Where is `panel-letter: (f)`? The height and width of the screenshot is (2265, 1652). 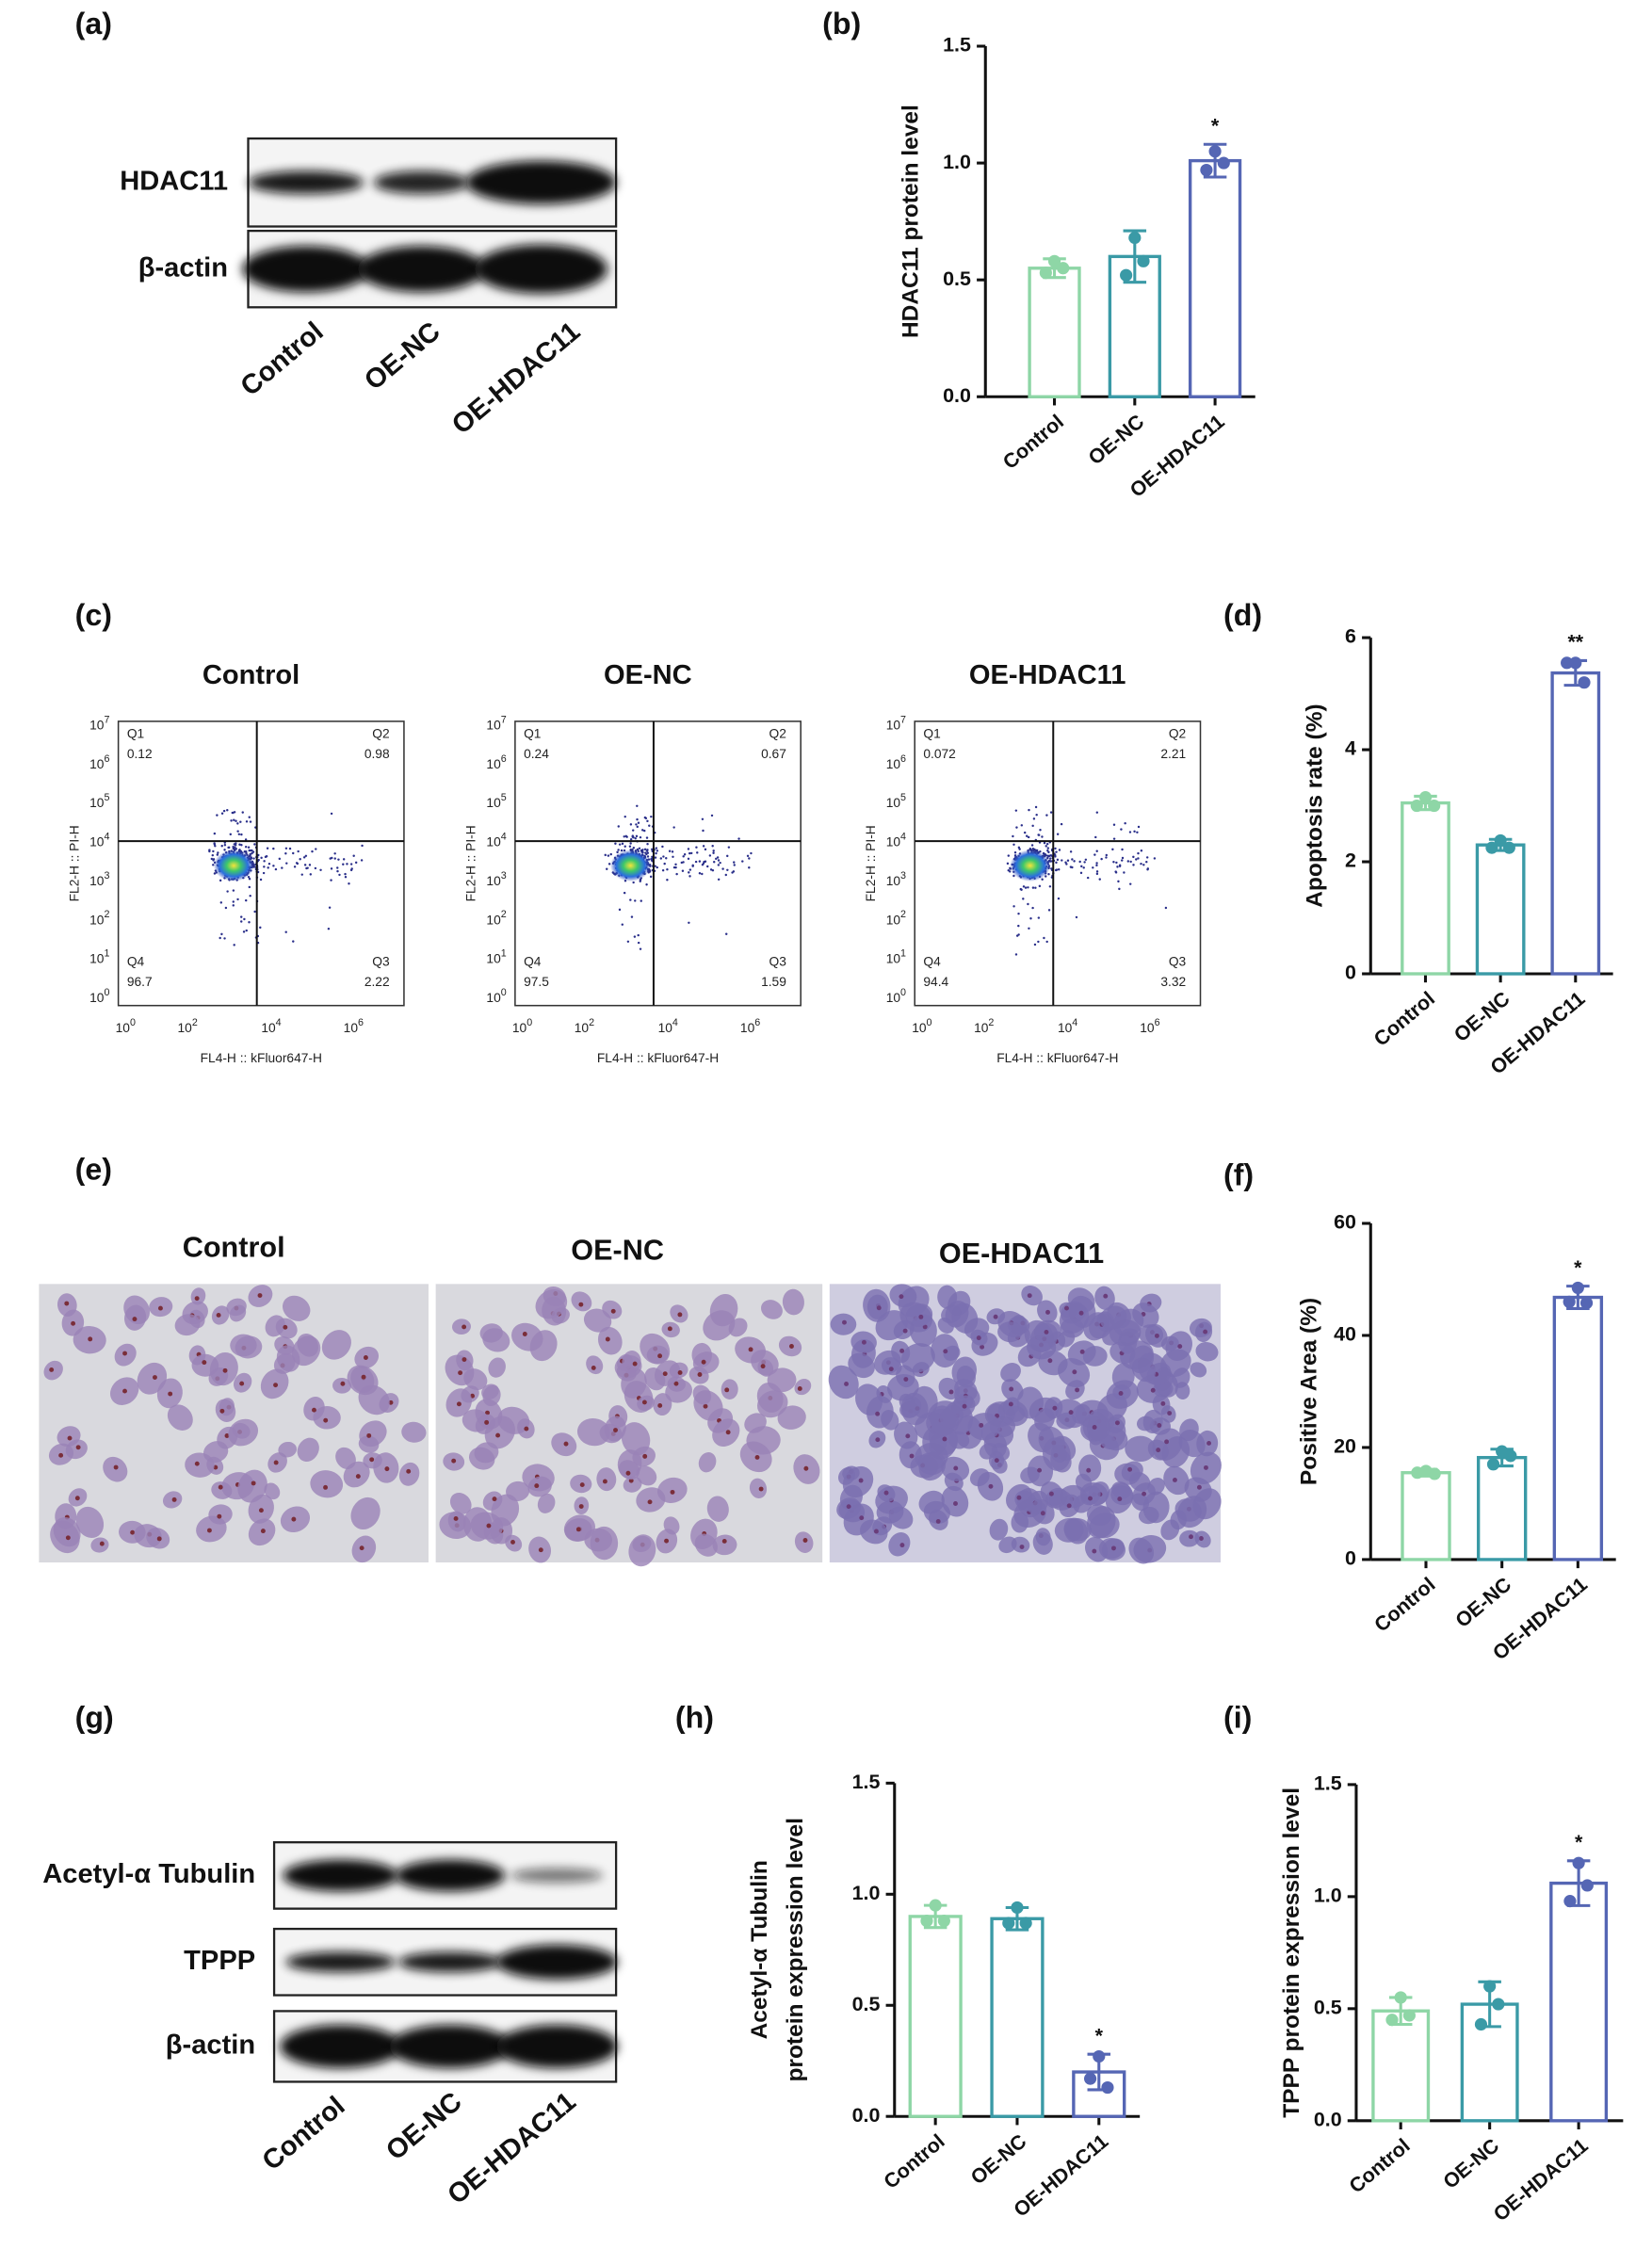
panel-letter: (f) is located at coordinates (1238, 1174).